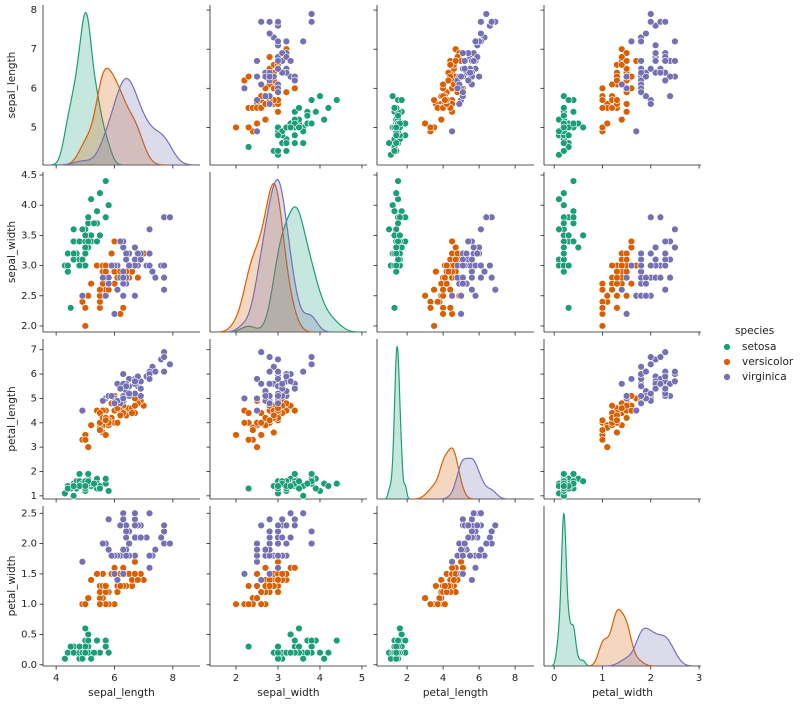 This screenshot has height=709, width=801. I want to click on panel: 2 3 4 5, so click(286, 595).